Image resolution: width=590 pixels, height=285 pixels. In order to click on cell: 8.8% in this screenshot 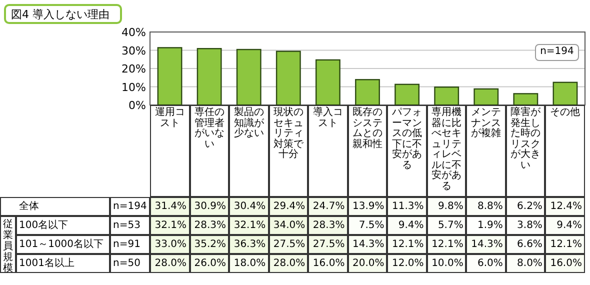, I will do `click(486, 206)`.